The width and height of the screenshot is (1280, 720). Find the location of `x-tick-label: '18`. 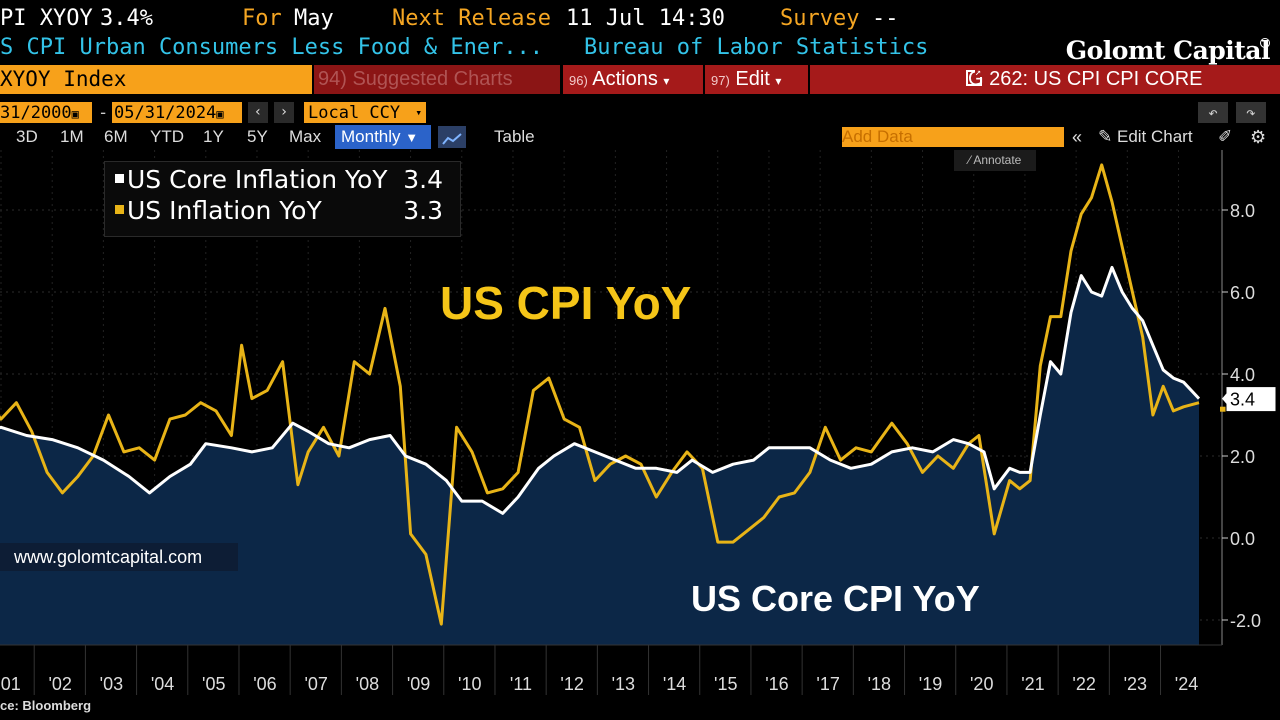

x-tick-label: '18 is located at coordinates (879, 684).